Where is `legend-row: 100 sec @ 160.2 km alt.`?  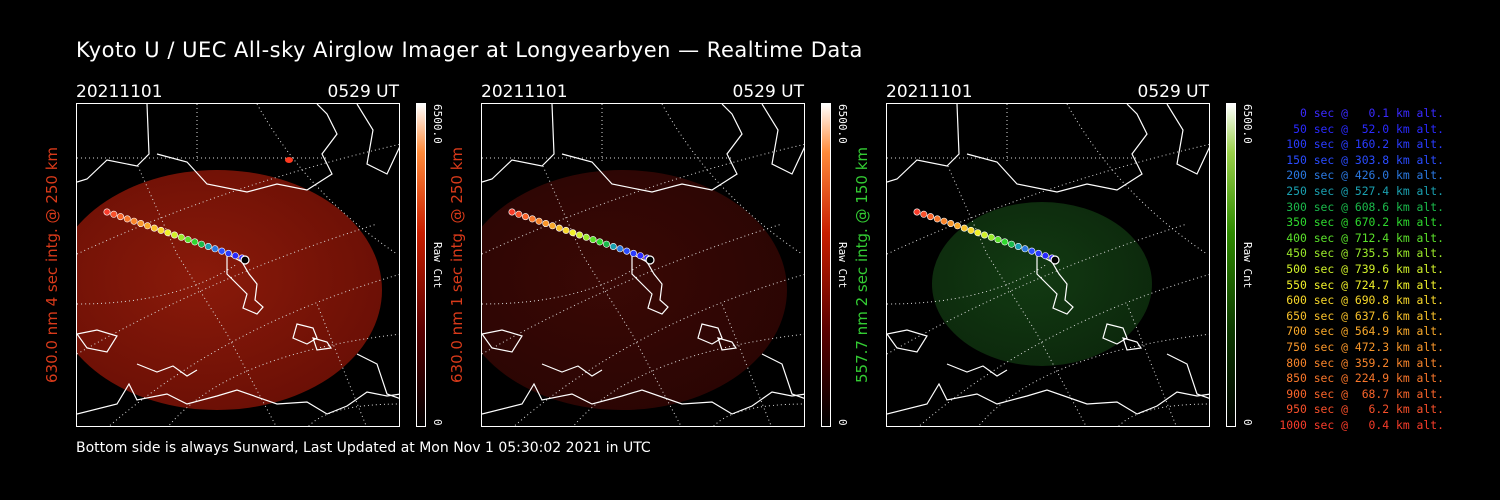
legend-row: 100 sec @ 160.2 km alt. is located at coordinates (1361, 144).